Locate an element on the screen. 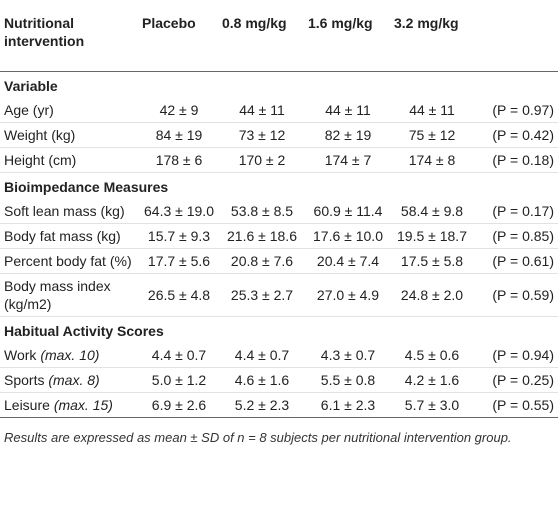 The height and width of the screenshot is (506, 558). section-row: Bioimpedance Measures is located at coordinates (279, 186).